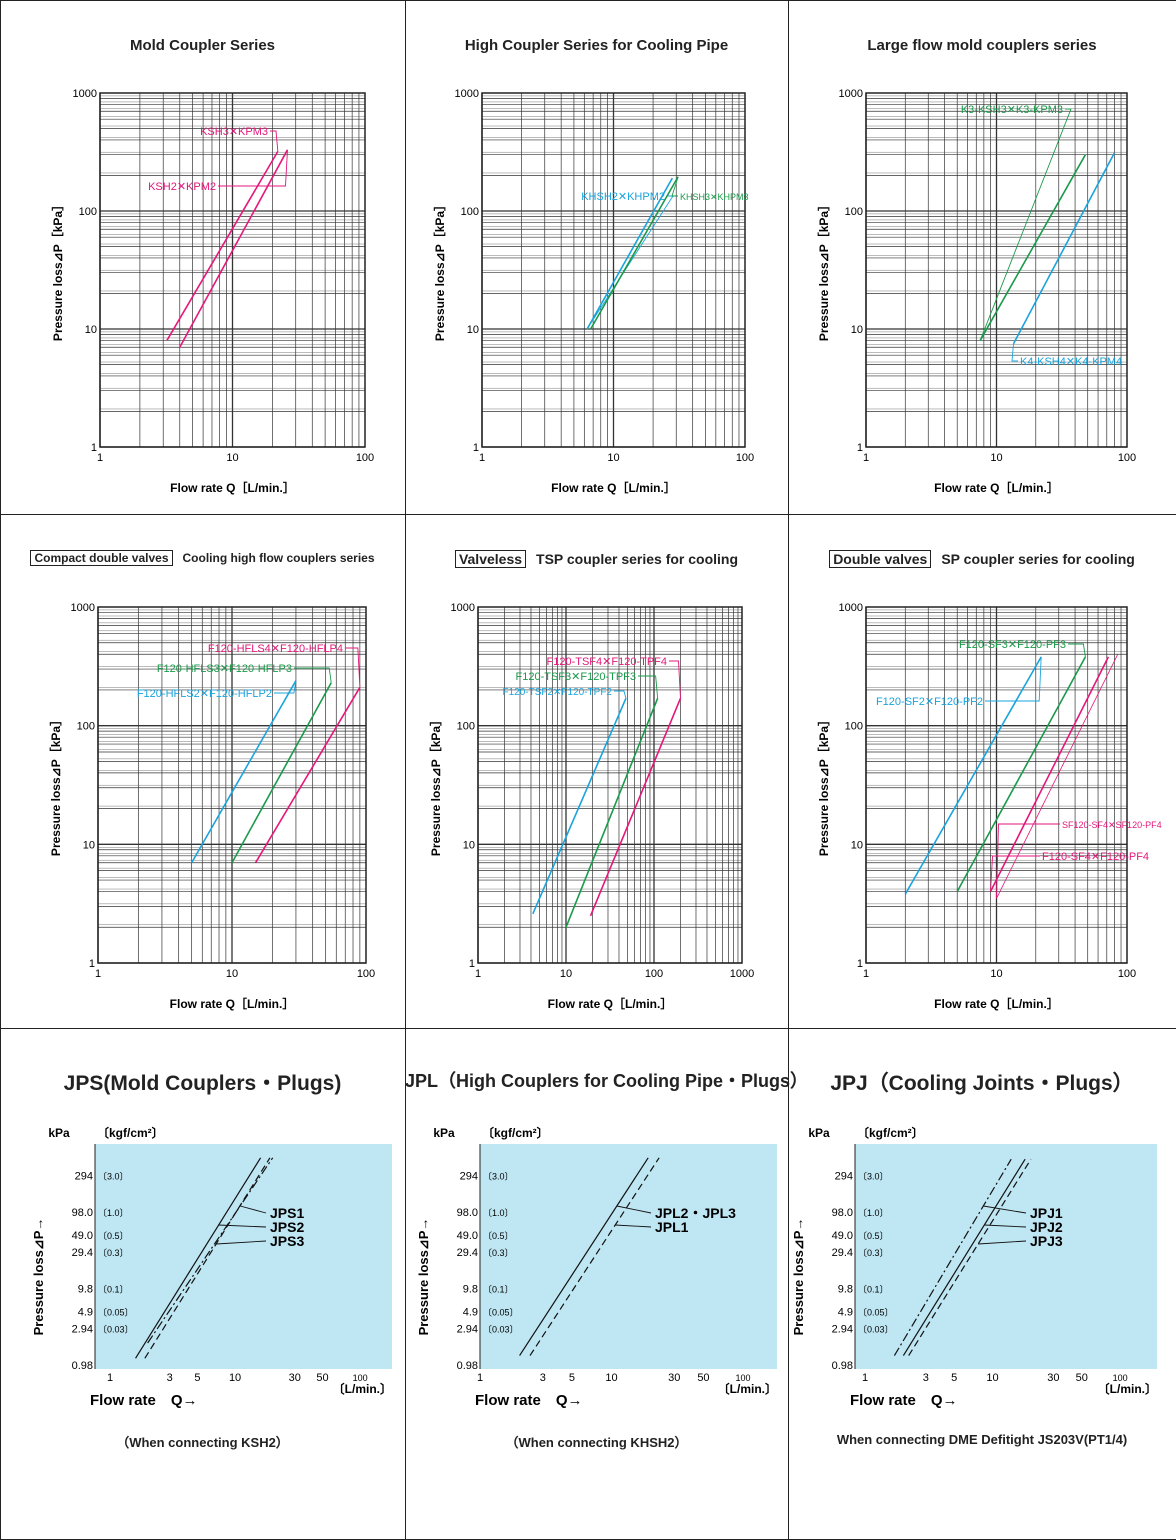 Image resolution: width=1176 pixels, height=1540 pixels. What do you see at coordinates (113, 1176) in the screenshot?
I see `kgf-tick-label: 〔3.0〕` at bounding box center [113, 1176].